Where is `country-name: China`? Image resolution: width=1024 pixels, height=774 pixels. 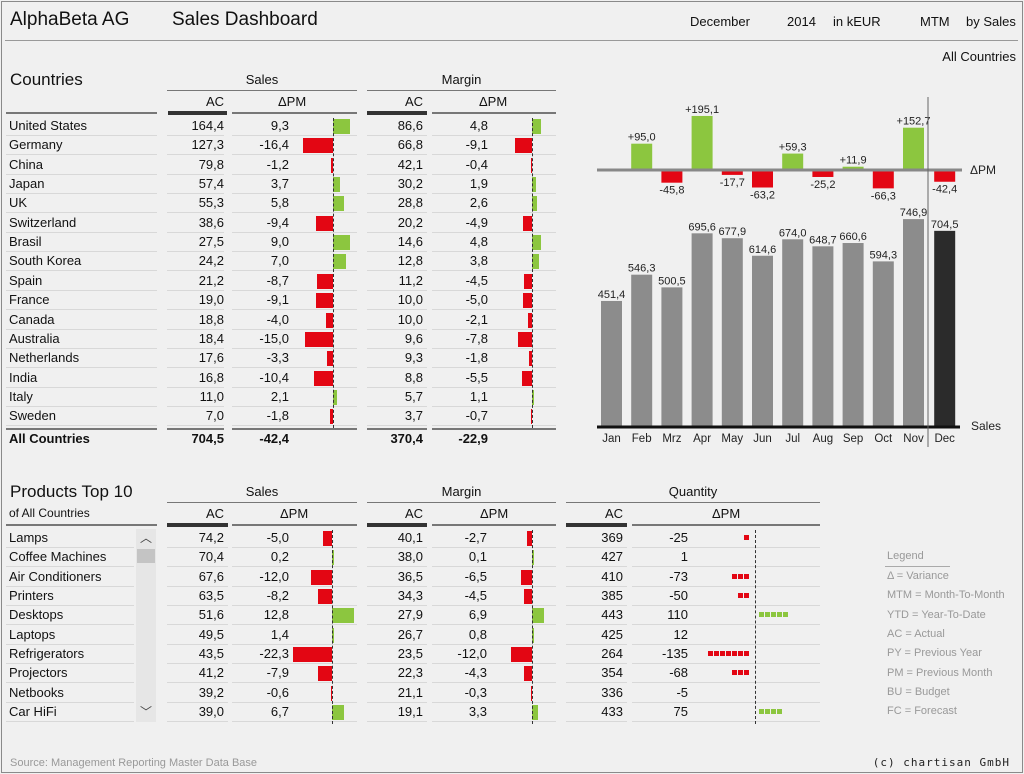 country-name: China is located at coordinates (26, 164).